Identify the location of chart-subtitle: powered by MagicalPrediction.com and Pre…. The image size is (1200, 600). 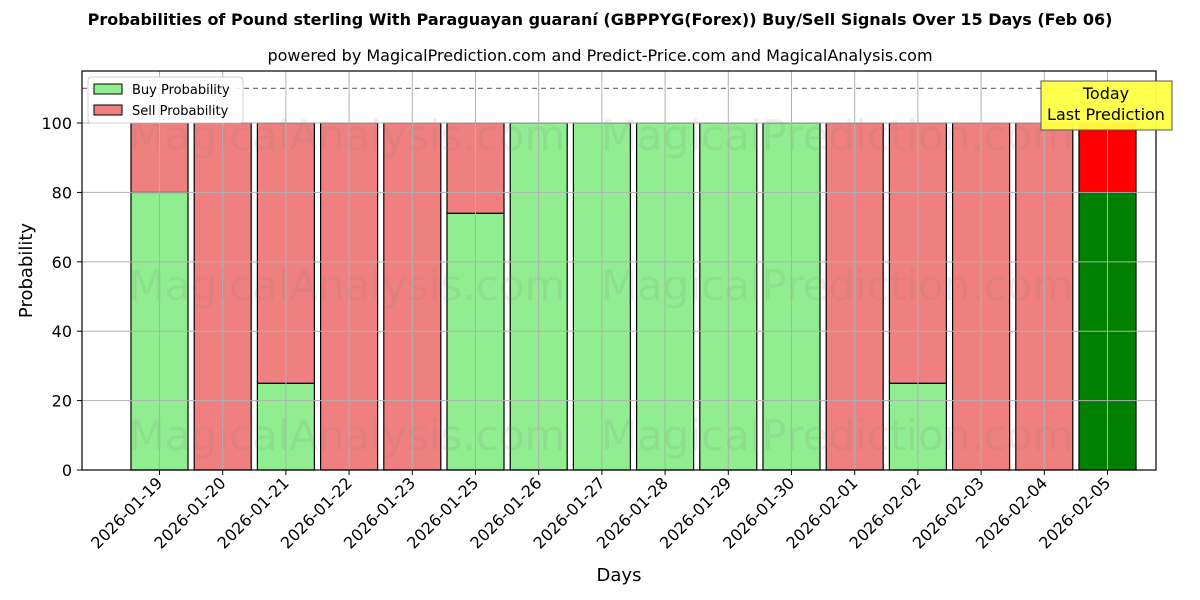
(600, 55).